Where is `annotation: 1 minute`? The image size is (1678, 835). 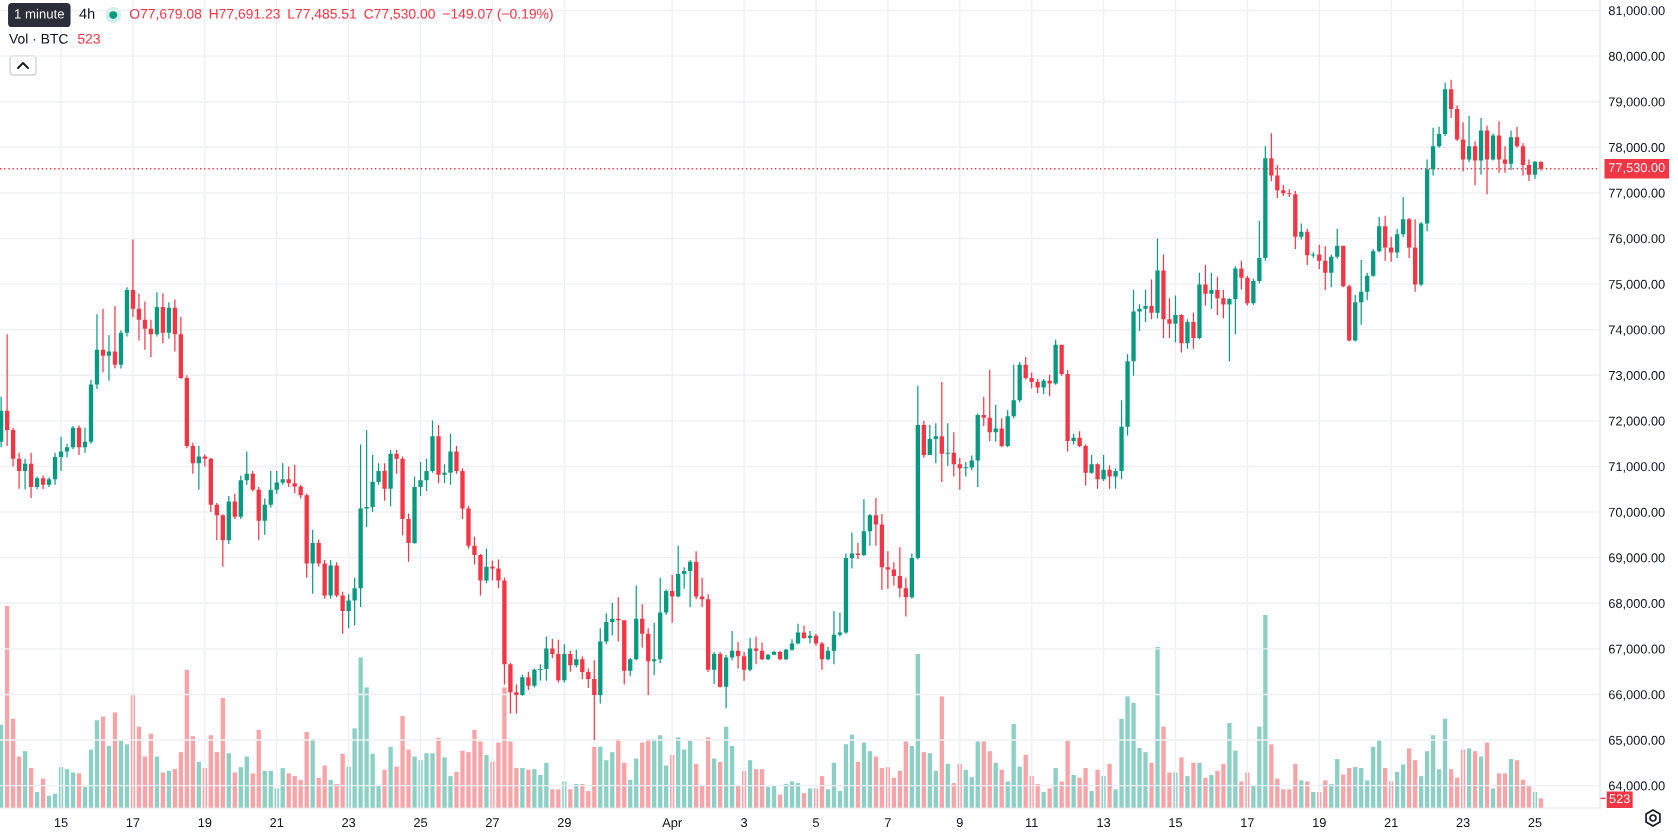 annotation: 1 minute is located at coordinates (40, 13).